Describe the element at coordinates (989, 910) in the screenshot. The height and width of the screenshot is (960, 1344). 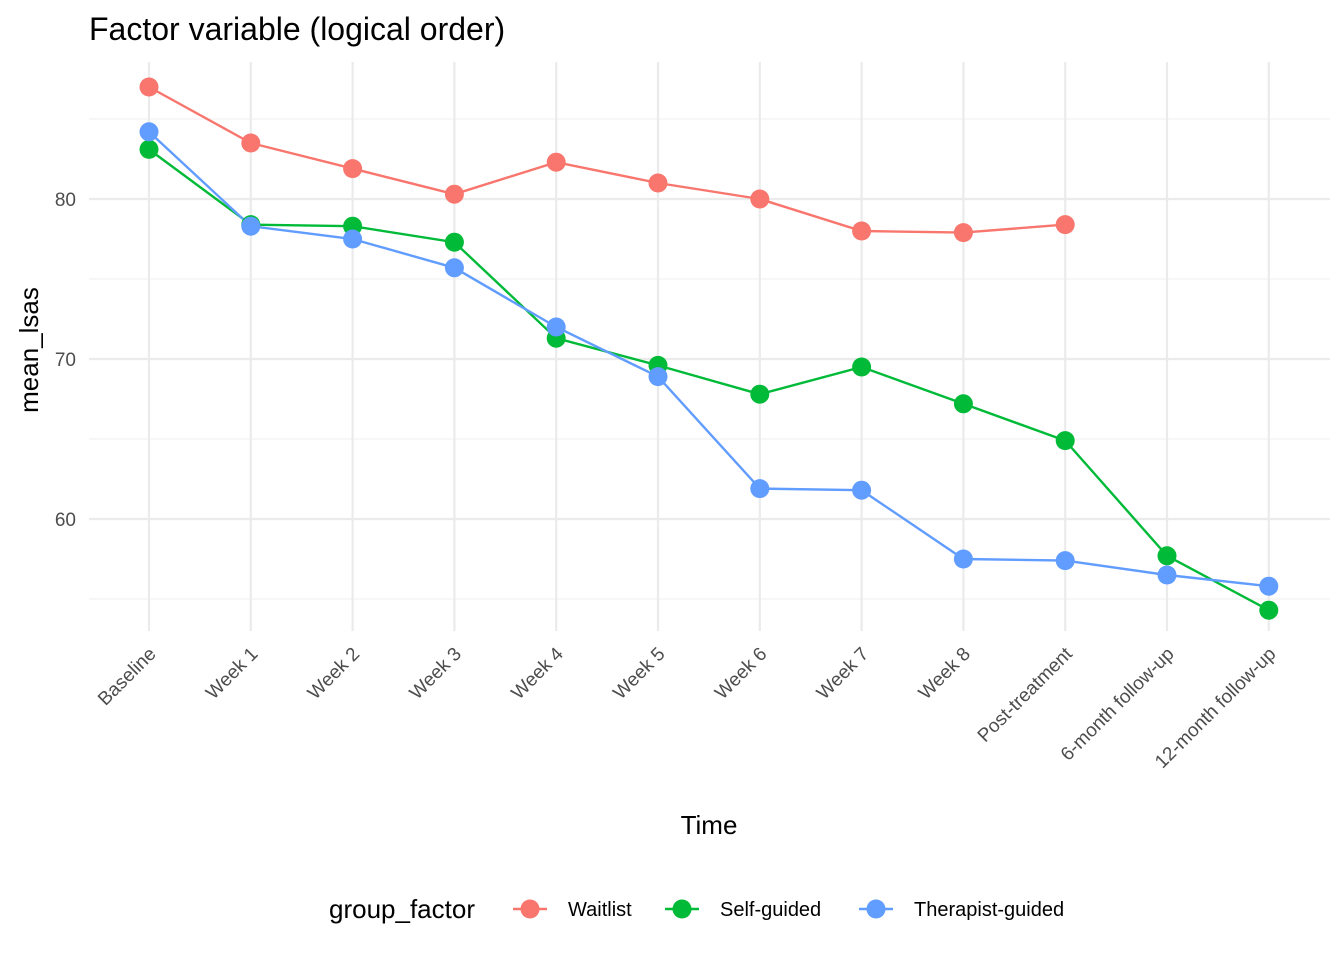
I see `legend-label: Therapist-guided` at that location.